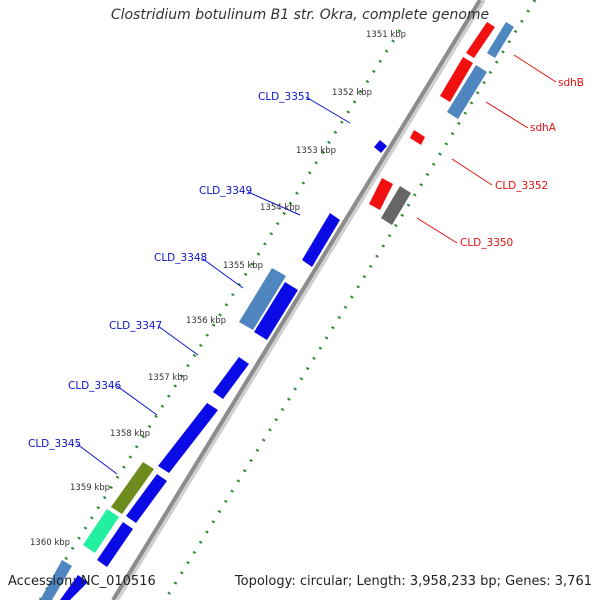 The image size is (600, 600). Describe the element at coordinates (74, 587) in the screenshot. I see `gene-blue-bottom` at that location.